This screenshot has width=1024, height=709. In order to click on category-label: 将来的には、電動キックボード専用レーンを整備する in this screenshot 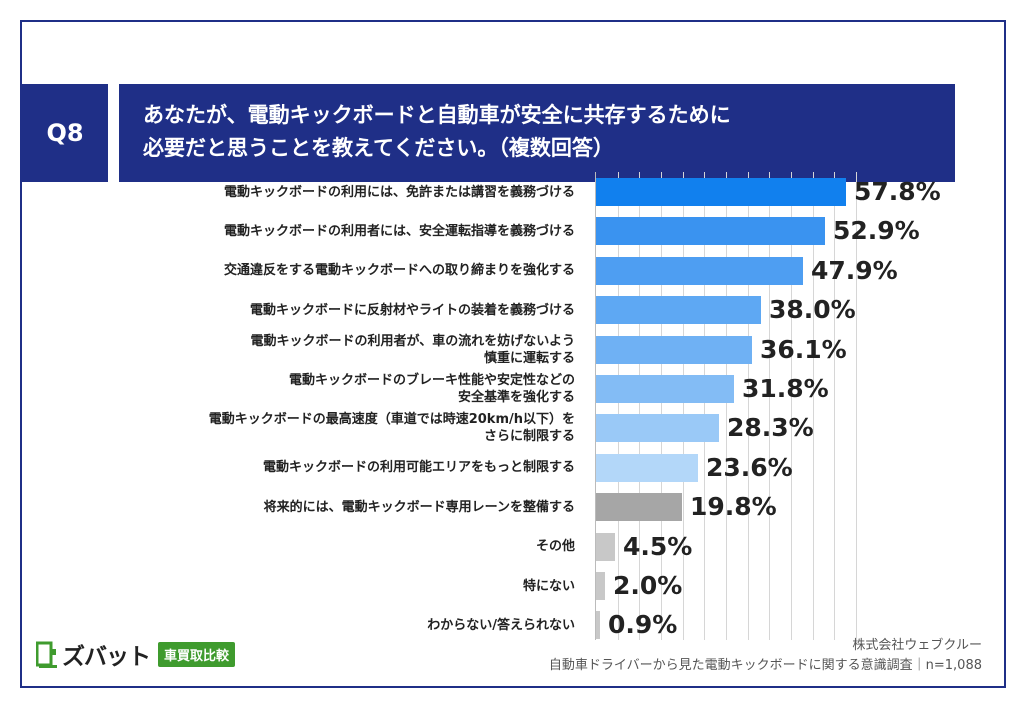, I will do `click(287, 507)`.